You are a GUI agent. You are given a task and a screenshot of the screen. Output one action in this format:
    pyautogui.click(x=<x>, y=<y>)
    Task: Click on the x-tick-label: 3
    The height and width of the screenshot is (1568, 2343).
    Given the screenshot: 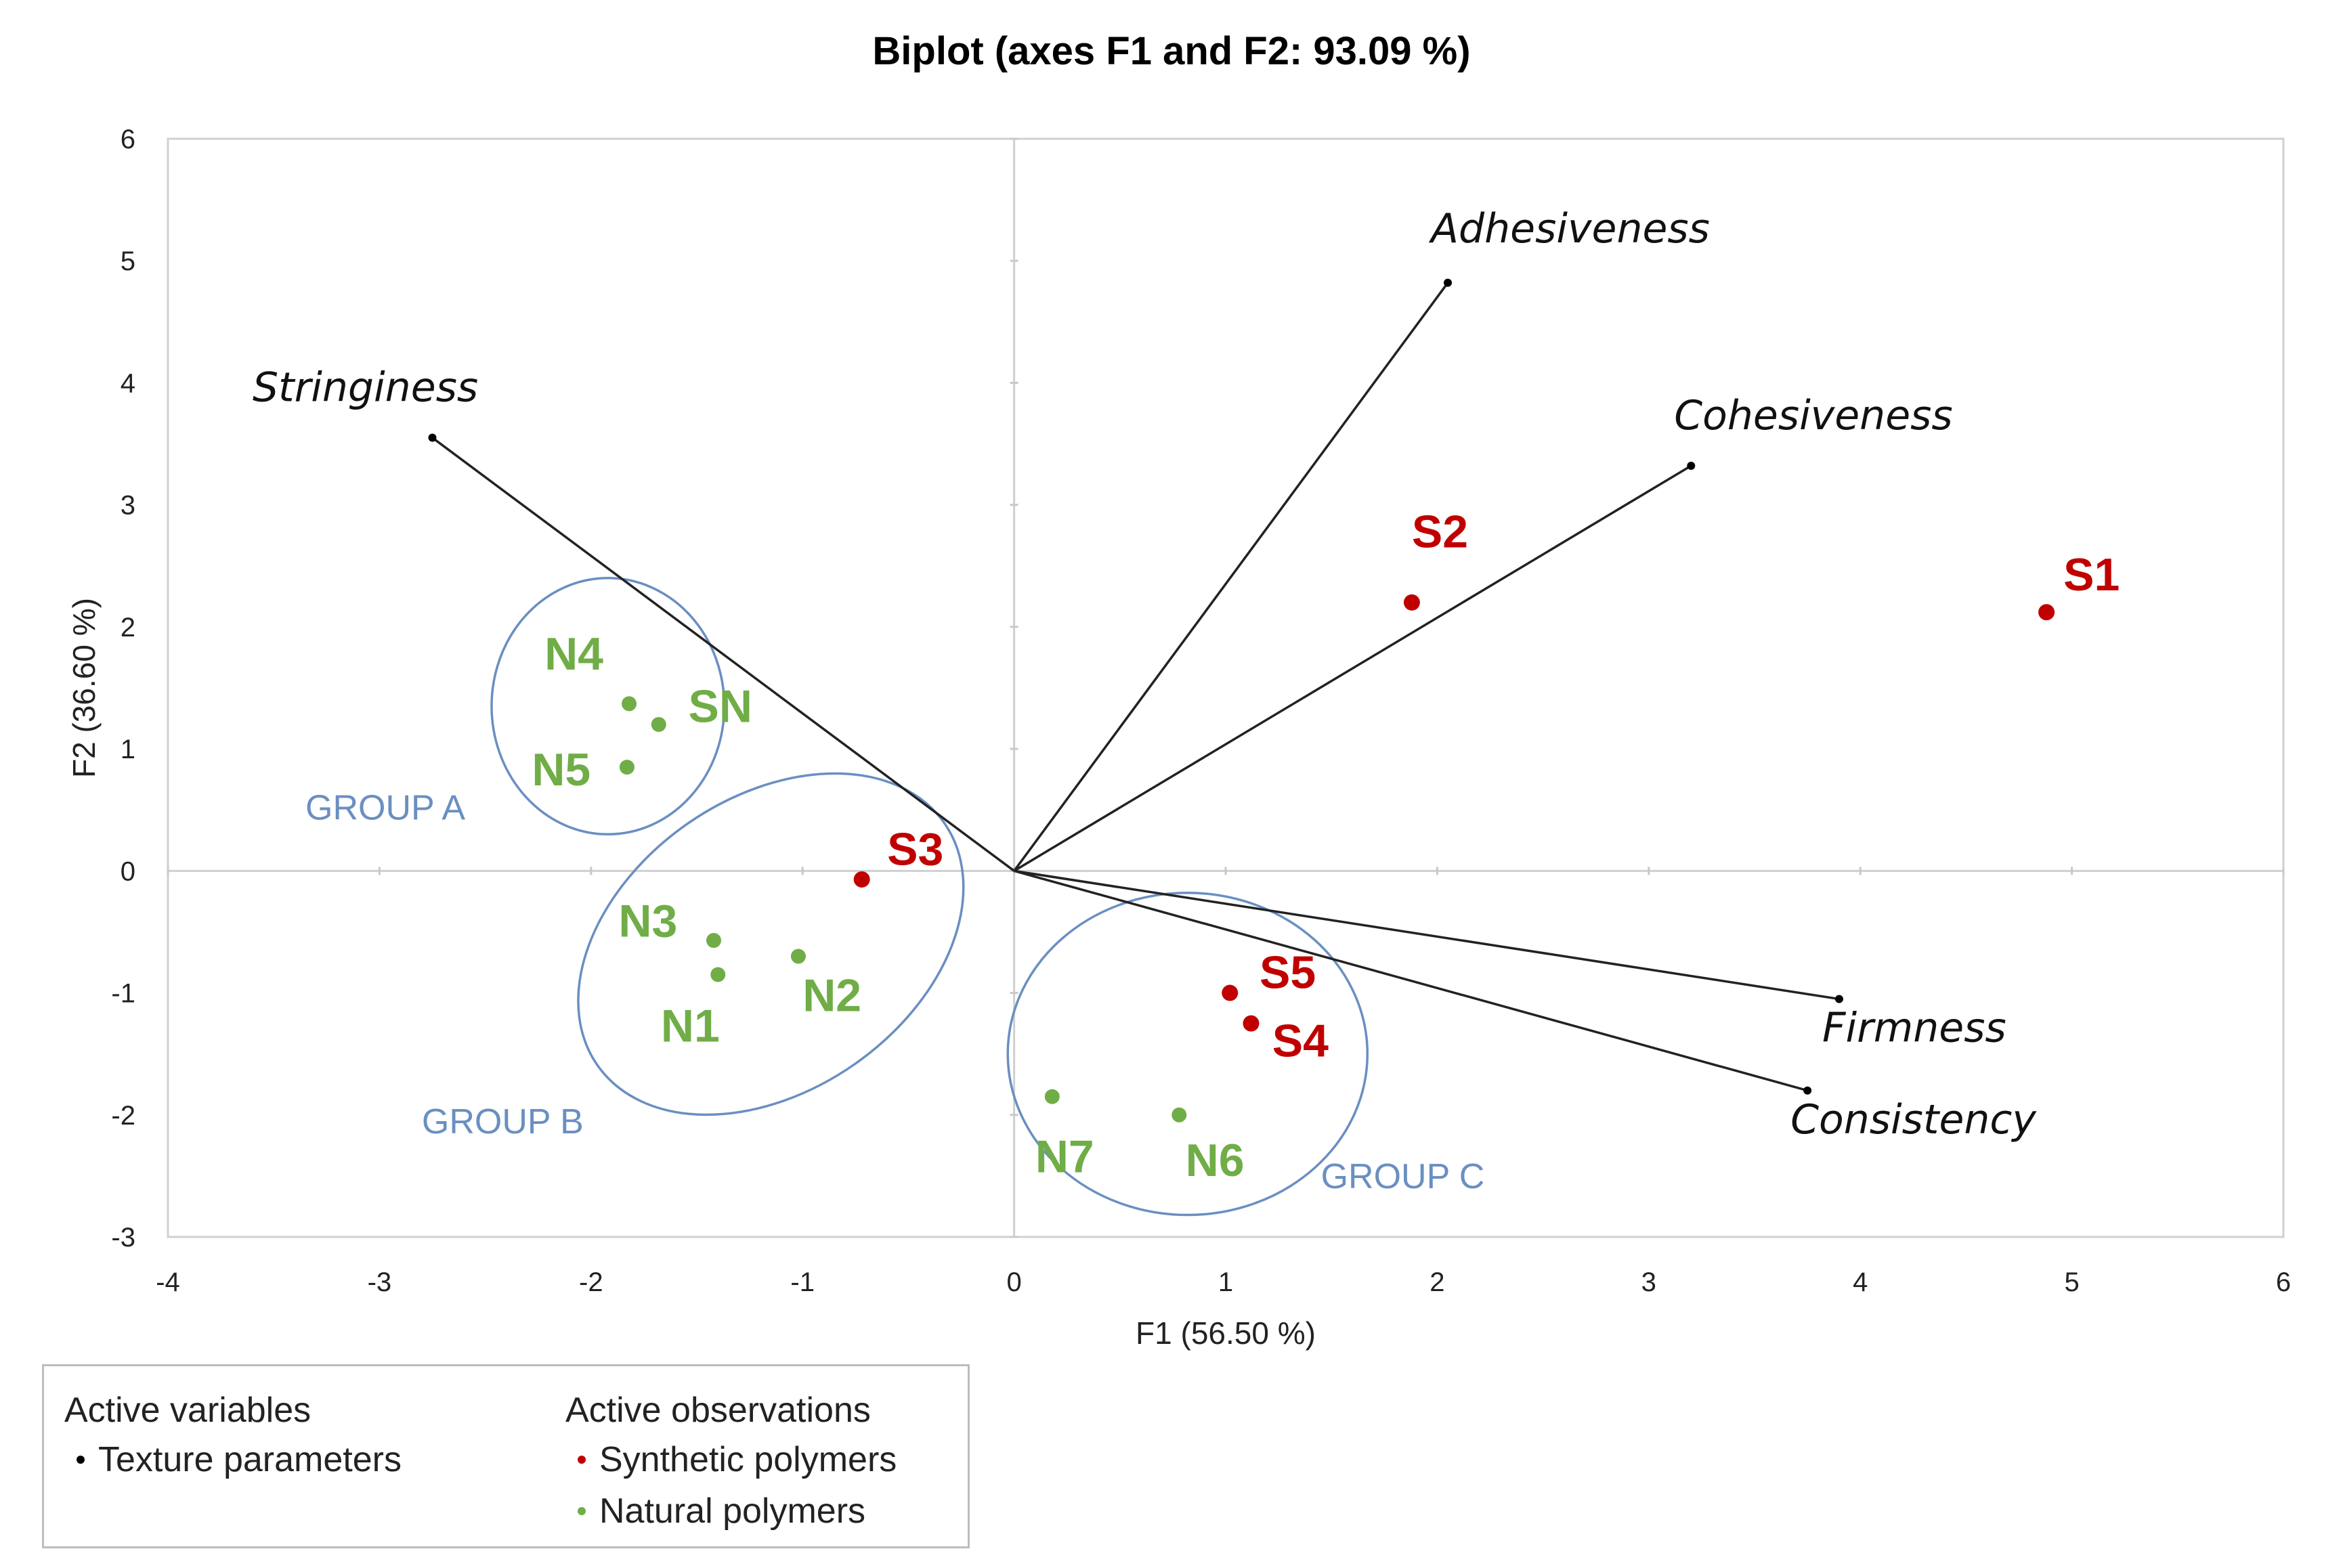 What is the action you would take?
    pyautogui.click(x=1648, y=1282)
    